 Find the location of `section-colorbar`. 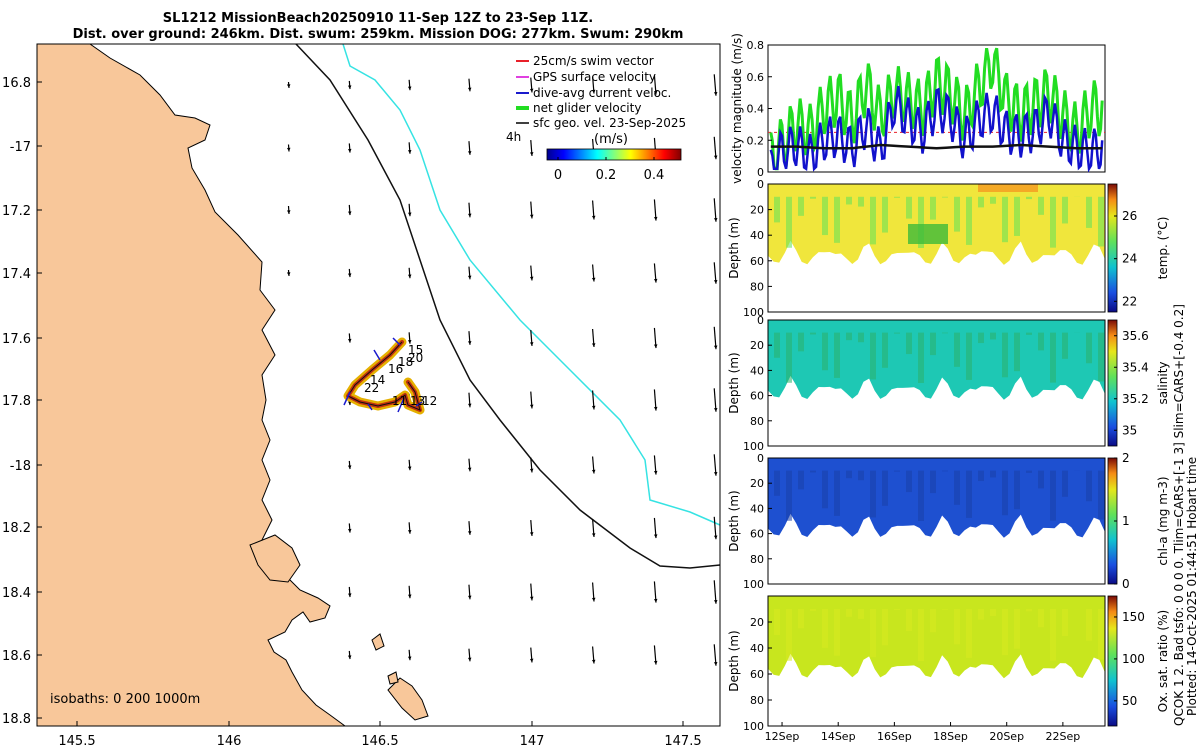

section-colorbar is located at coordinates (1112, 383).